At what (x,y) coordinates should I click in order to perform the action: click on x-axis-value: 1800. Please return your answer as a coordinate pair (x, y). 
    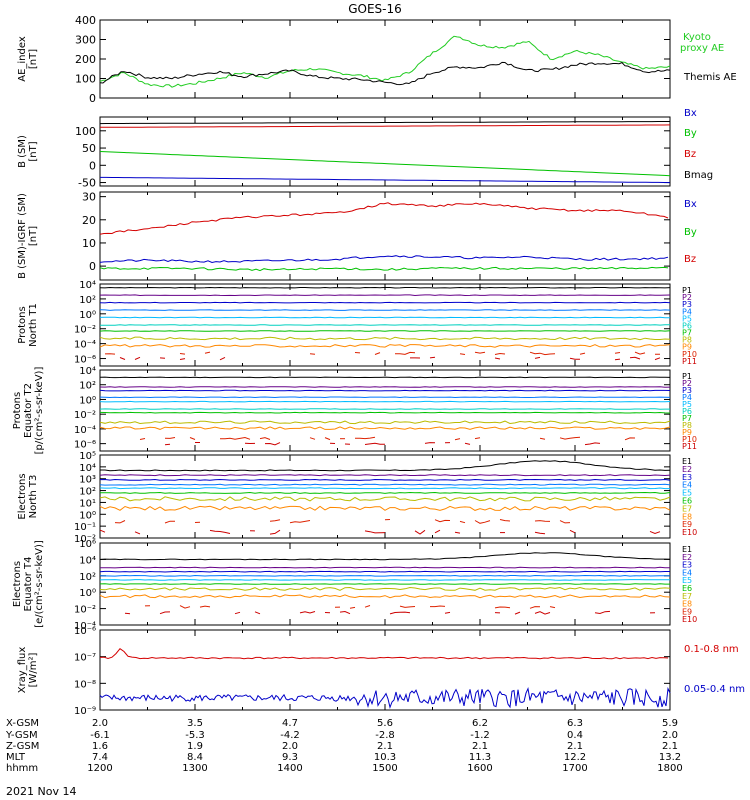
    Looking at the image, I should click on (669, 768).